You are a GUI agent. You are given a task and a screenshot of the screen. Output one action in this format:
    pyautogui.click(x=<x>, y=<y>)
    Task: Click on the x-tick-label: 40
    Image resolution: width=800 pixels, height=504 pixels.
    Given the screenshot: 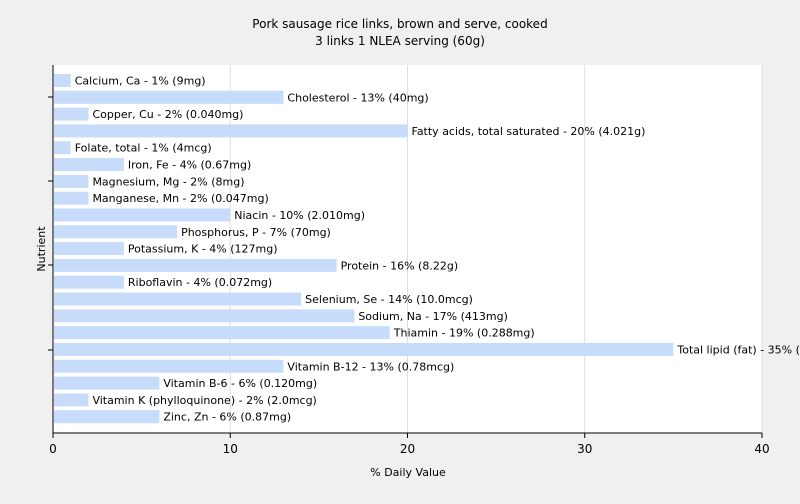 What is the action you would take?
    pyautogui.click(x=761, y=449)
    